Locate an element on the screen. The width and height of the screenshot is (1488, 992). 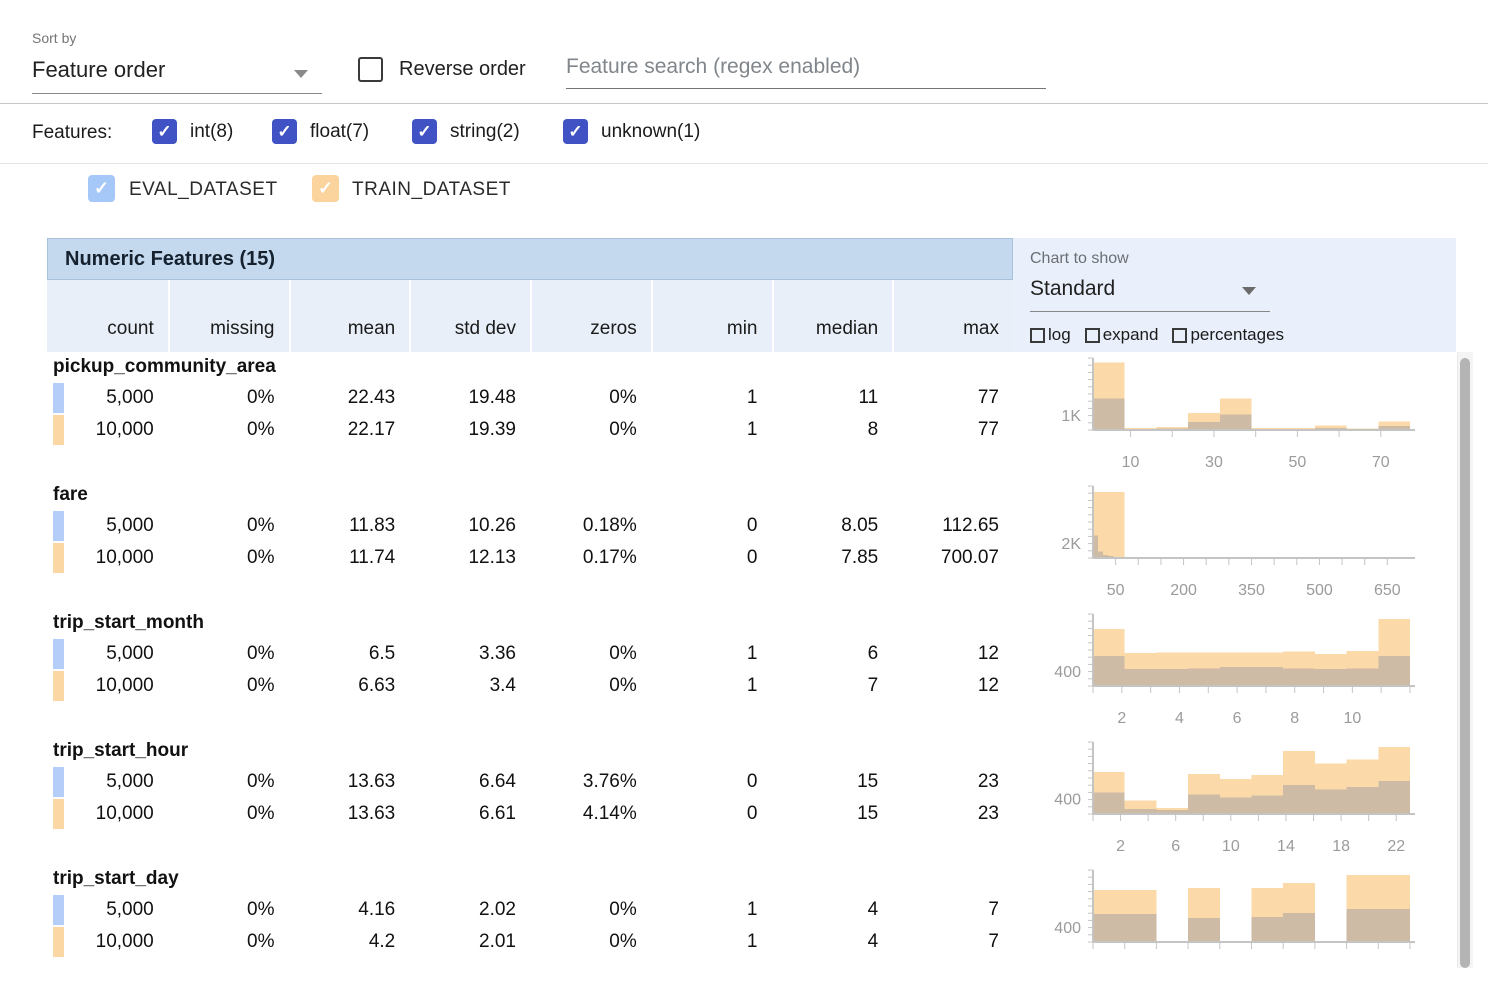
filter-label: int(8) is located at coordinates (211, 132).